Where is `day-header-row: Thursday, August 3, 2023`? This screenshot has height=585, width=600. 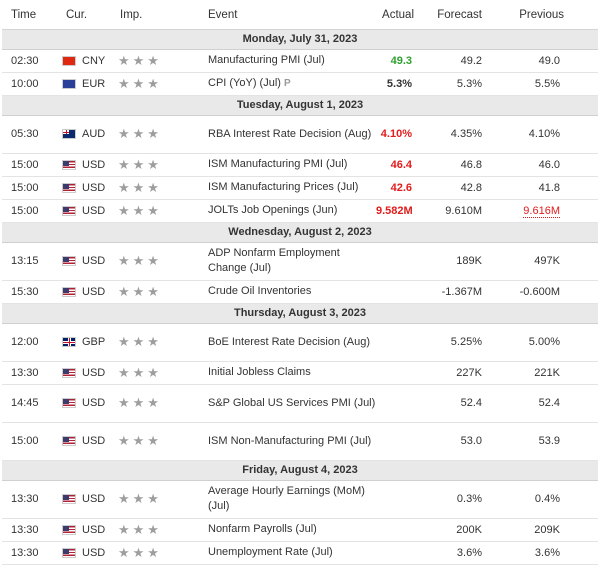
day-header-row: Thursday, August 3, 2023 is located at coordinates (300, 313).